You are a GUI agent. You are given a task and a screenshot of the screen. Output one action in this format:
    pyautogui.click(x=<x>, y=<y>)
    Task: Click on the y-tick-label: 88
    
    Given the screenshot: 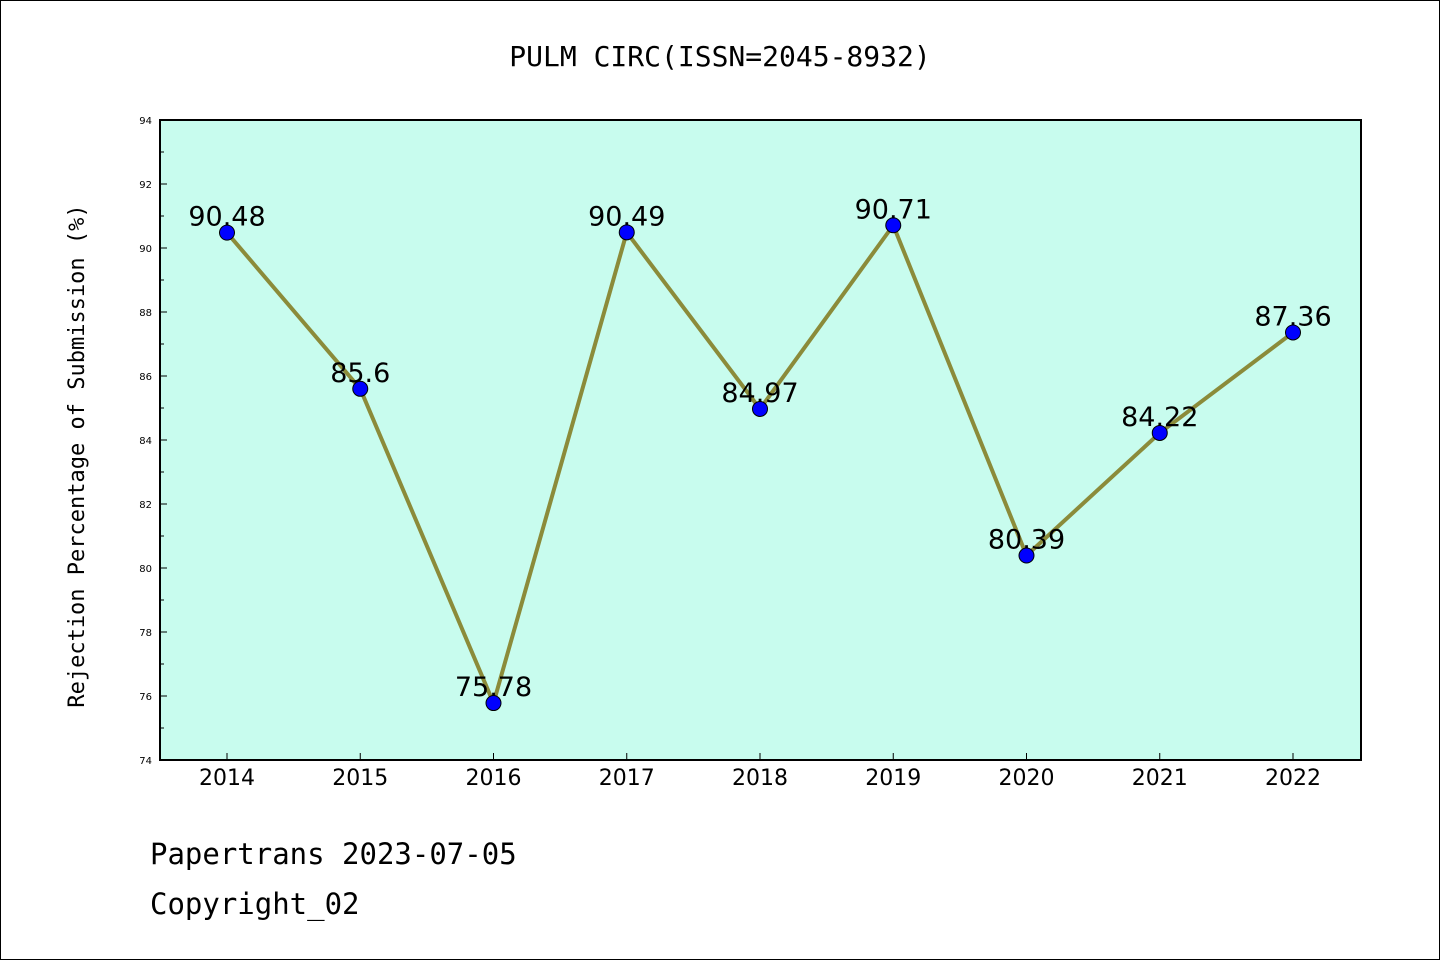 What is the action you would take?
    pyautogui.click(x=145, y=313)
    